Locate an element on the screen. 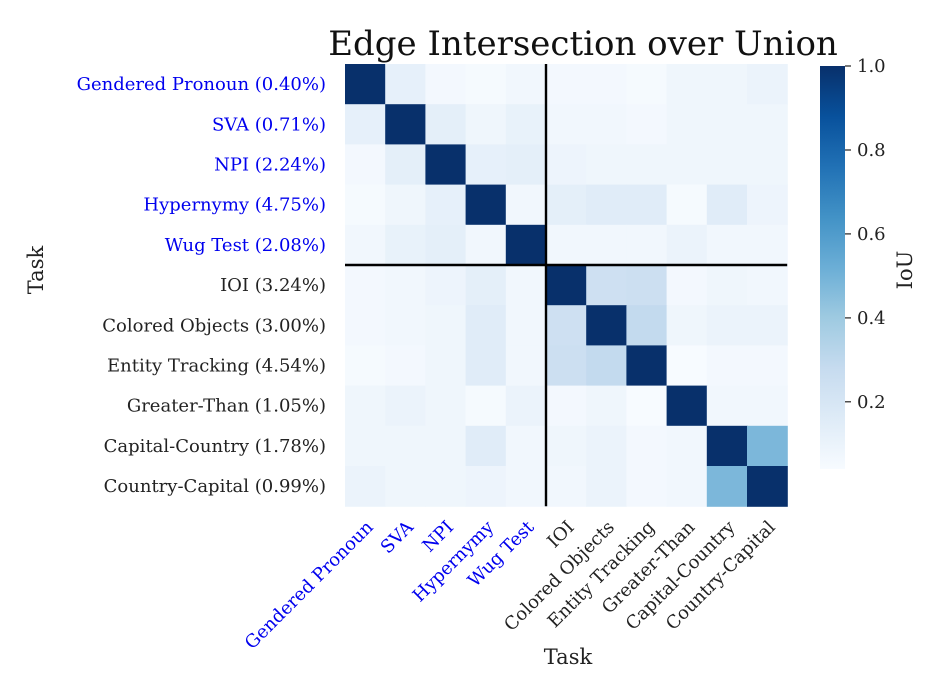  x-tick-label: SVA is located at coordinates (398, 537).